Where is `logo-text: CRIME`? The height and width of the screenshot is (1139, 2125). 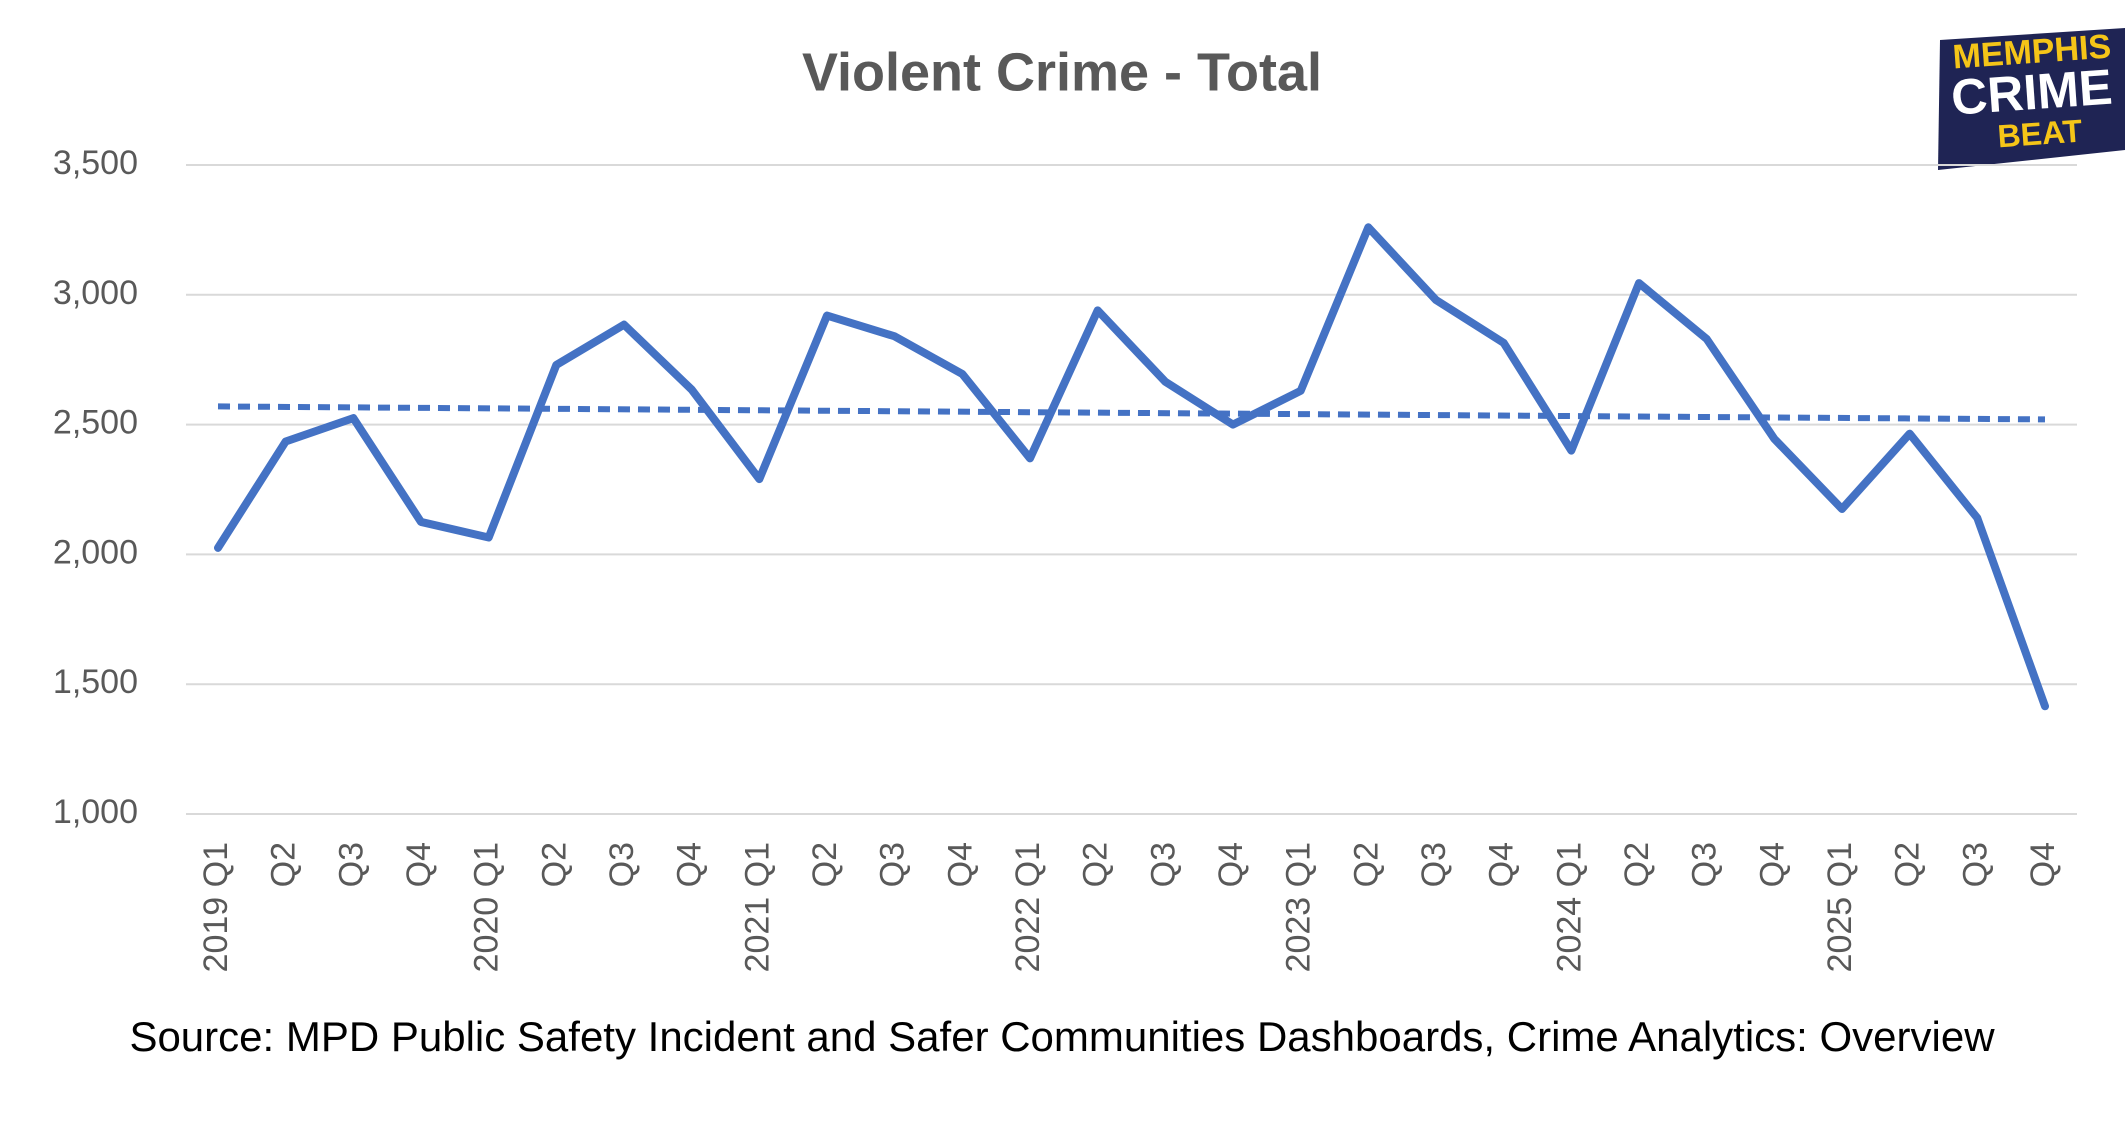 logo-text: CRIME is located at coordinates (2031, 92).